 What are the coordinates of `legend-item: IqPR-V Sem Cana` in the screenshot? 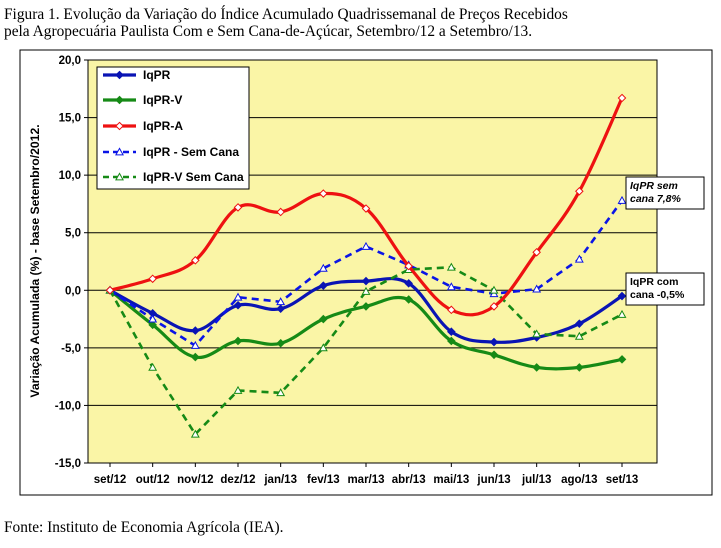 It's located at (173, 177).